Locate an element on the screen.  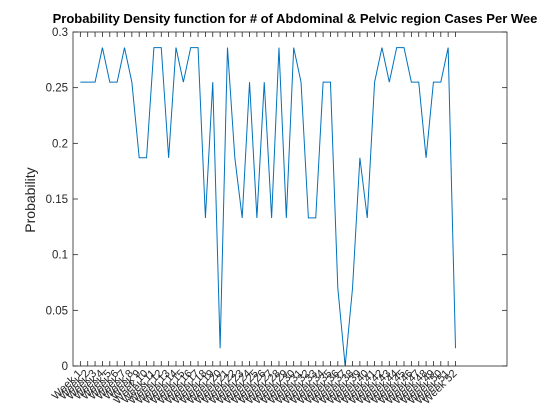
y-tick-label: 0.05 is located at coordinates (57, 311).